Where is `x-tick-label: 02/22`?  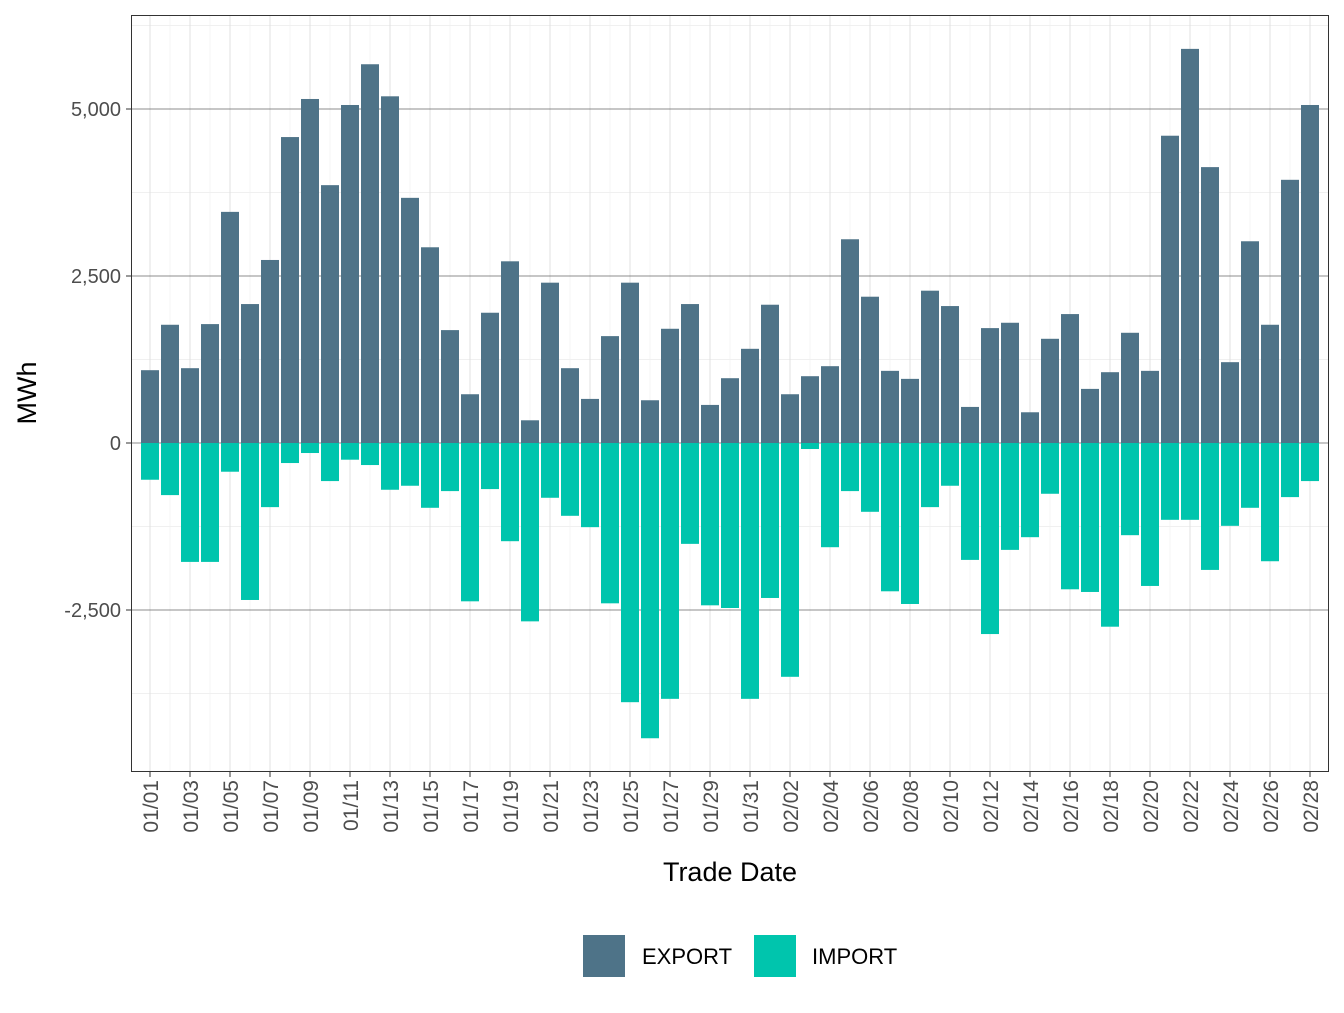 x-tick-label: 02/22 is located at coordinates (1191, 806).